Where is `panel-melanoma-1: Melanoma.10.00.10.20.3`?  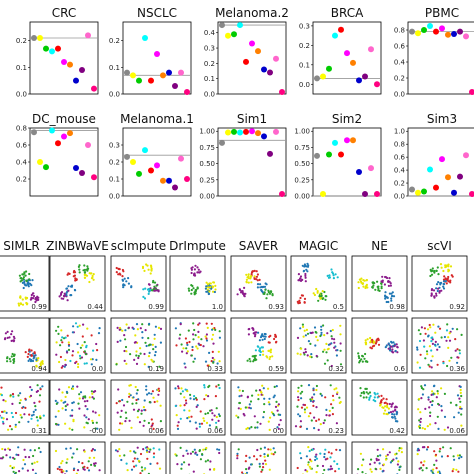 panel-melanoma-1: Melanoma.10.00.10.20.3 is located at coordinates (151, 156).